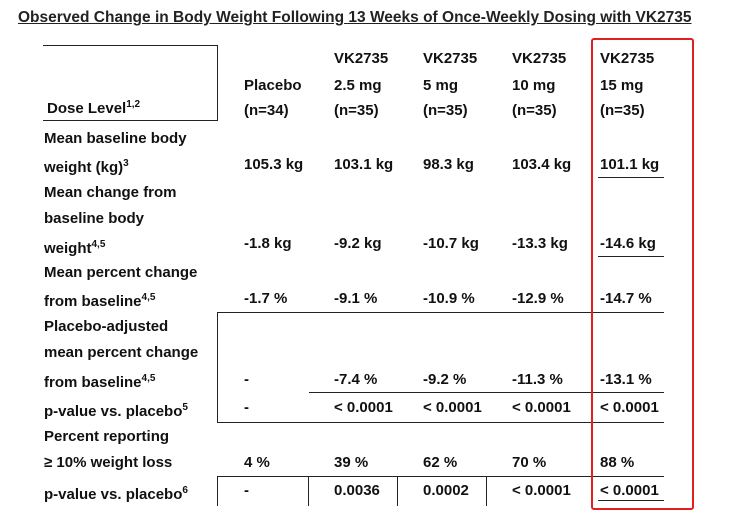  Describe the element at coordinates (541, 490) in the screenshot. I see `cell-pvalue2-10mg: < 0.0001` at that location.